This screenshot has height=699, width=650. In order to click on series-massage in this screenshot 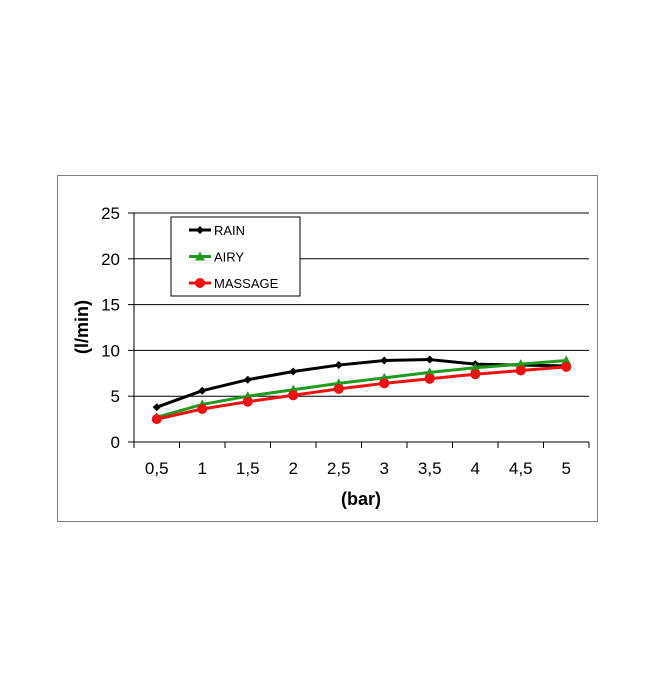, I will do `click(361, 393)`.